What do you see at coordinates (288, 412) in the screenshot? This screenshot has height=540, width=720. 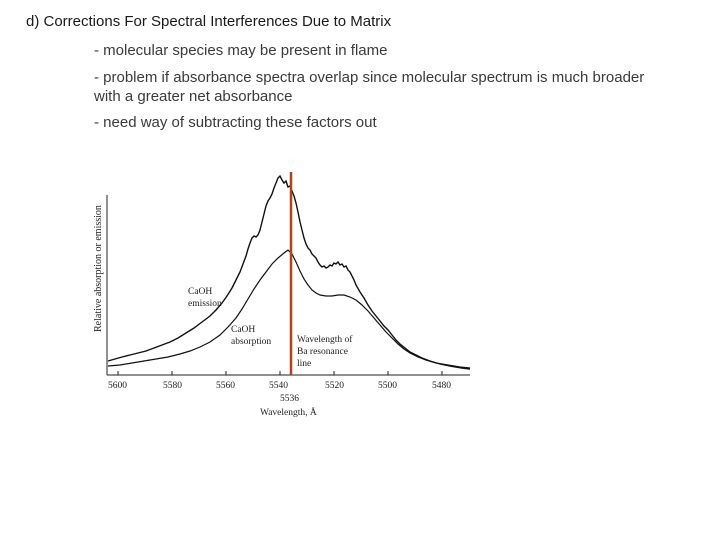 I see `x-axis-label: Wavelength, Å` at bounding box center [288, 412].